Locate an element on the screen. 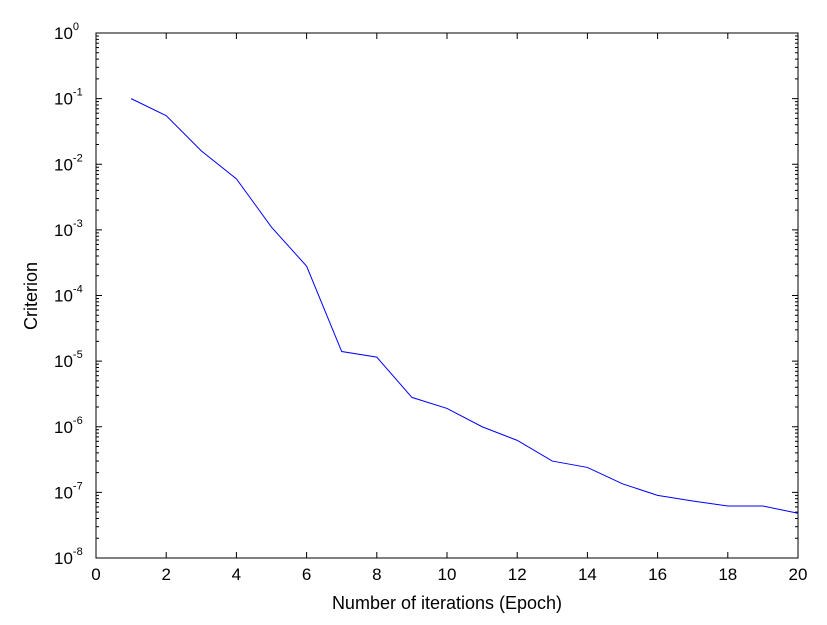  x-tick-label: 10 is located at coordinates (447, 574).